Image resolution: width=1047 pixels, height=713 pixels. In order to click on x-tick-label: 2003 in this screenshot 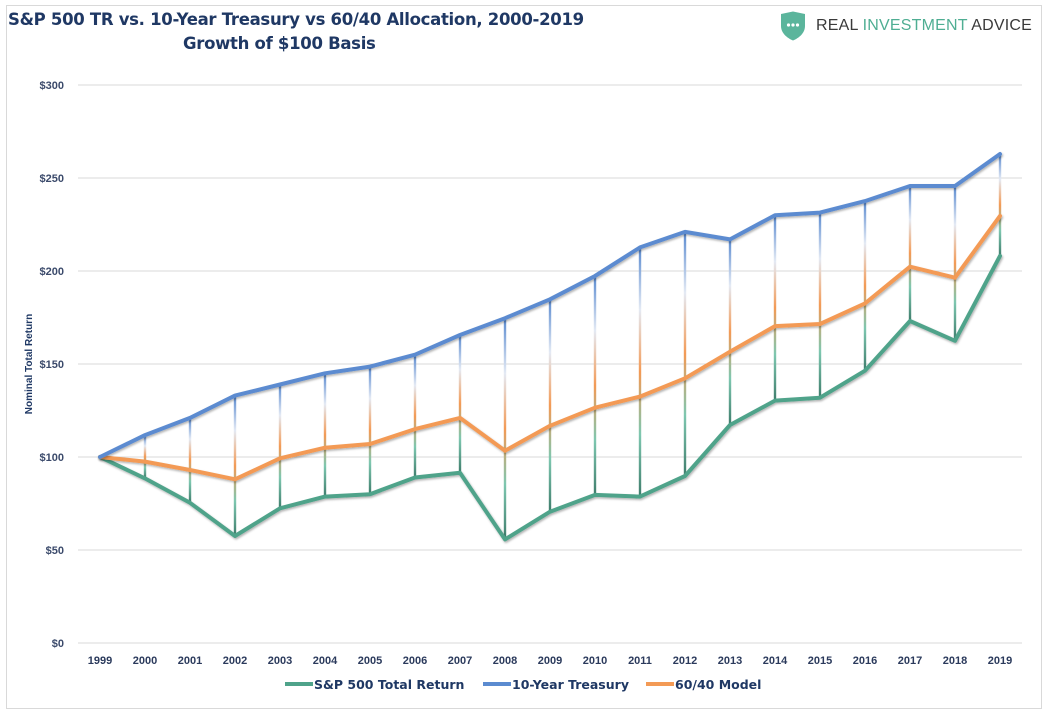, I will do `click(280, 661)`.